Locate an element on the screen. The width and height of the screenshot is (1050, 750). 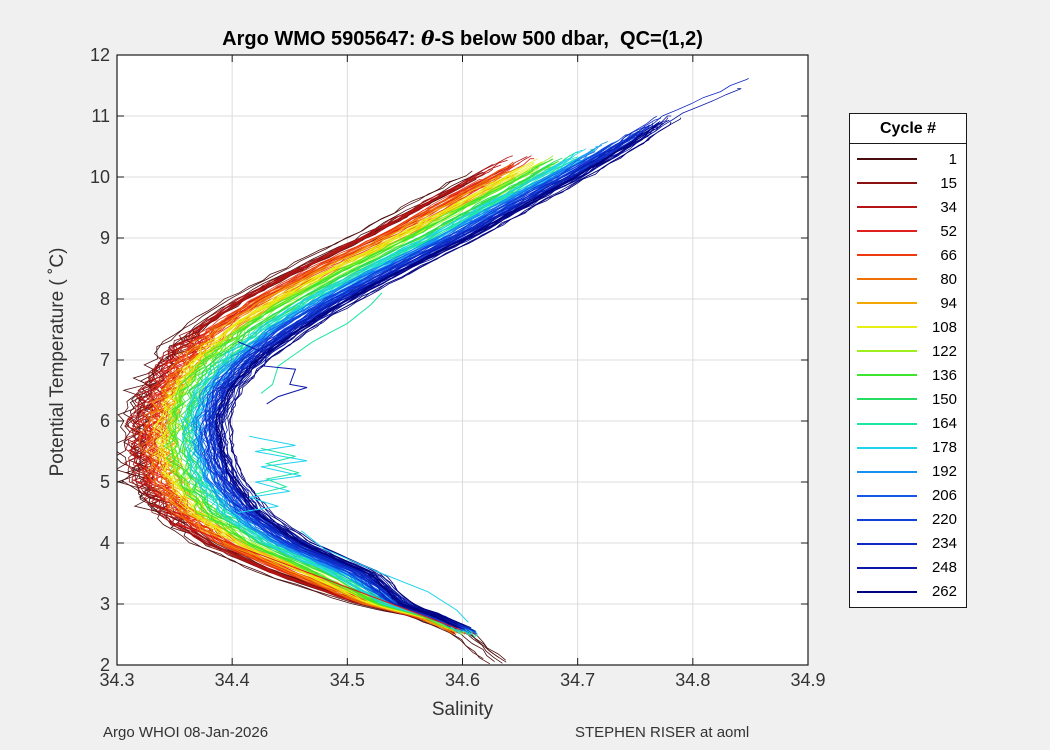
y-tick-label: 10 is located at coordinates (99, 177).